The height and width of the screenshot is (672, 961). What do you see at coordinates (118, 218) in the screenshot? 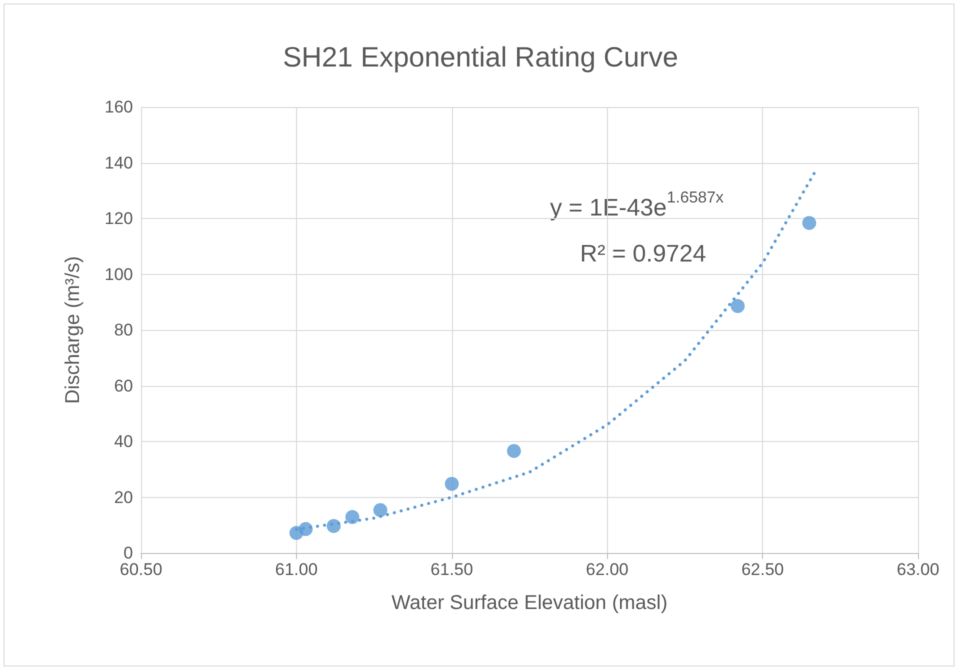
I see `y-tick-label: 120` at bounding box center [118, 218].